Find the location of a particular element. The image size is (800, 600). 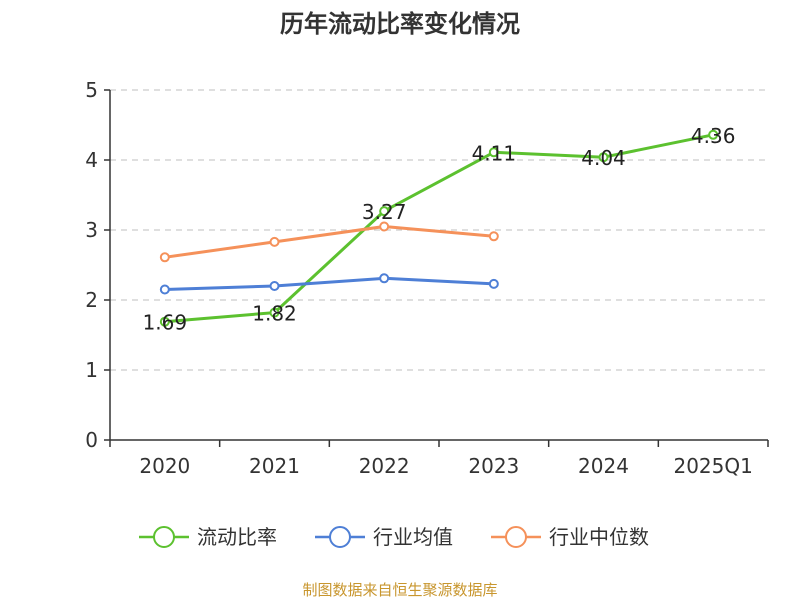

x-tick-label: 2024 is located at coordinates (603, 466).